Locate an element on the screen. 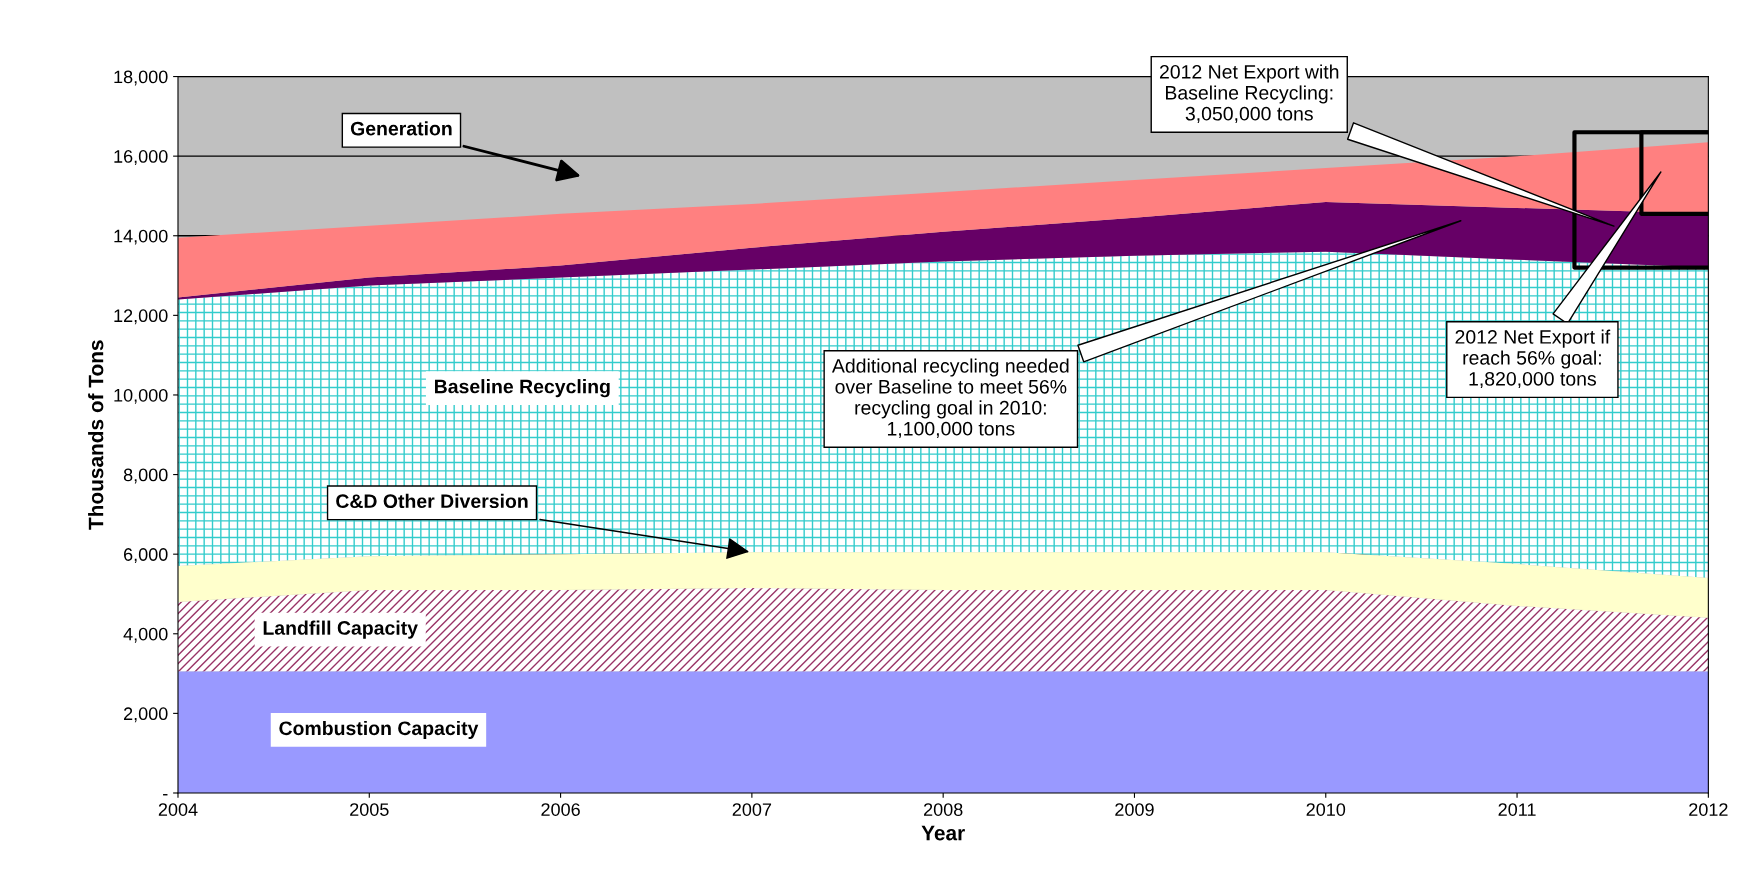 This screenshot has width=1745, height=890. x-axis-title: Year is located at coordinates (943, 833).